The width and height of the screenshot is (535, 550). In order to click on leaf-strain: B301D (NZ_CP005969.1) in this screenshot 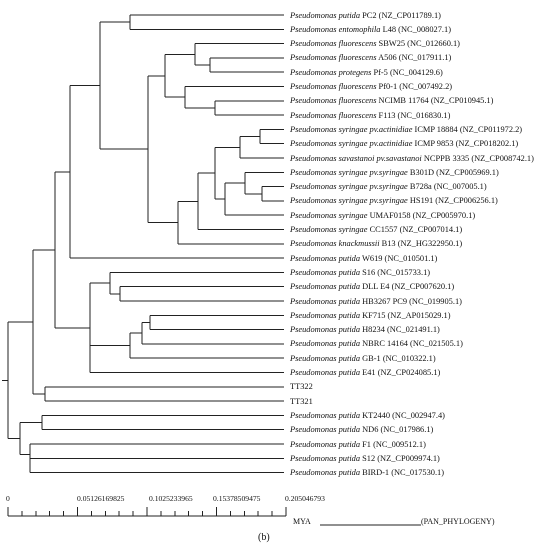, I will do `click(454, 172)`.